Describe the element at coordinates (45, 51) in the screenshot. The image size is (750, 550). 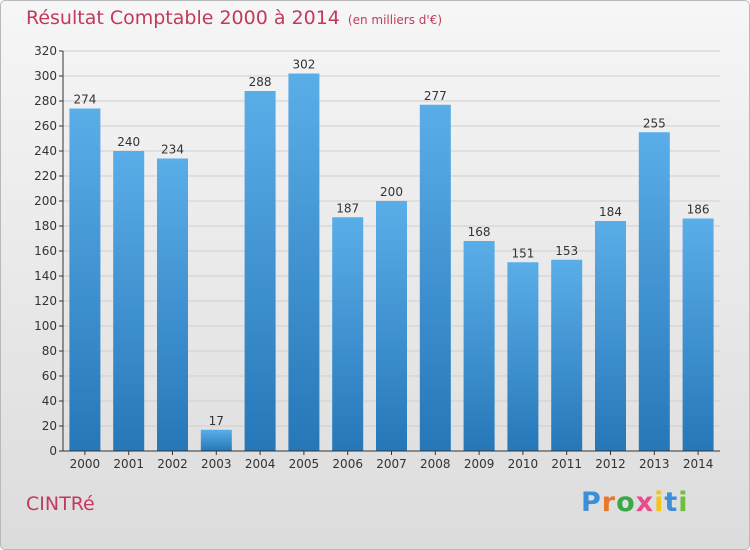
I see `y-tick-label: 320` at that location.